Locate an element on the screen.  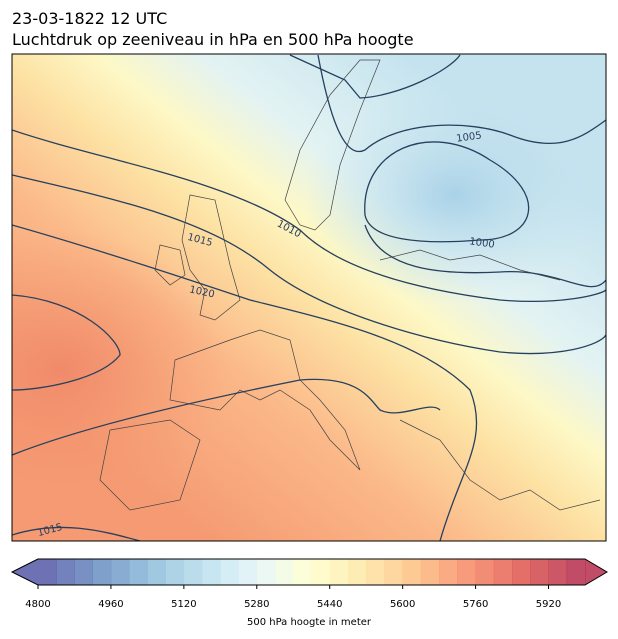
colorbar-tick-label: 5120 is located at coordinates (183, 604).